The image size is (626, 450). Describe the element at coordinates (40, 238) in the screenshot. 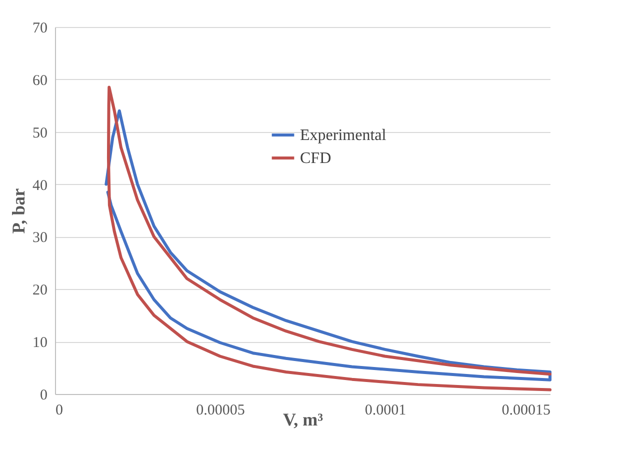

I see `y-tick-label: 30` at that location.